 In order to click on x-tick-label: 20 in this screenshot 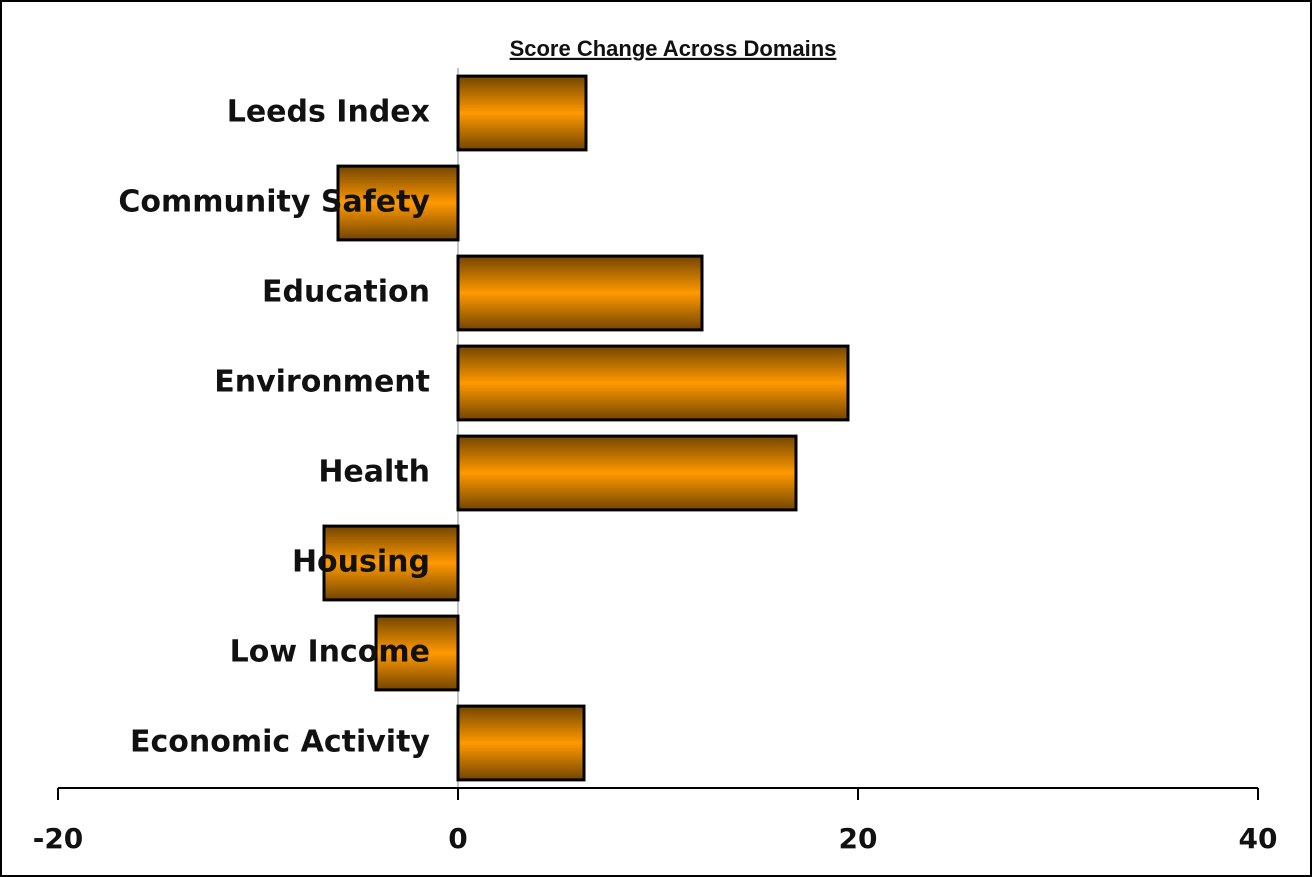, I will do `click(858, 838)`.